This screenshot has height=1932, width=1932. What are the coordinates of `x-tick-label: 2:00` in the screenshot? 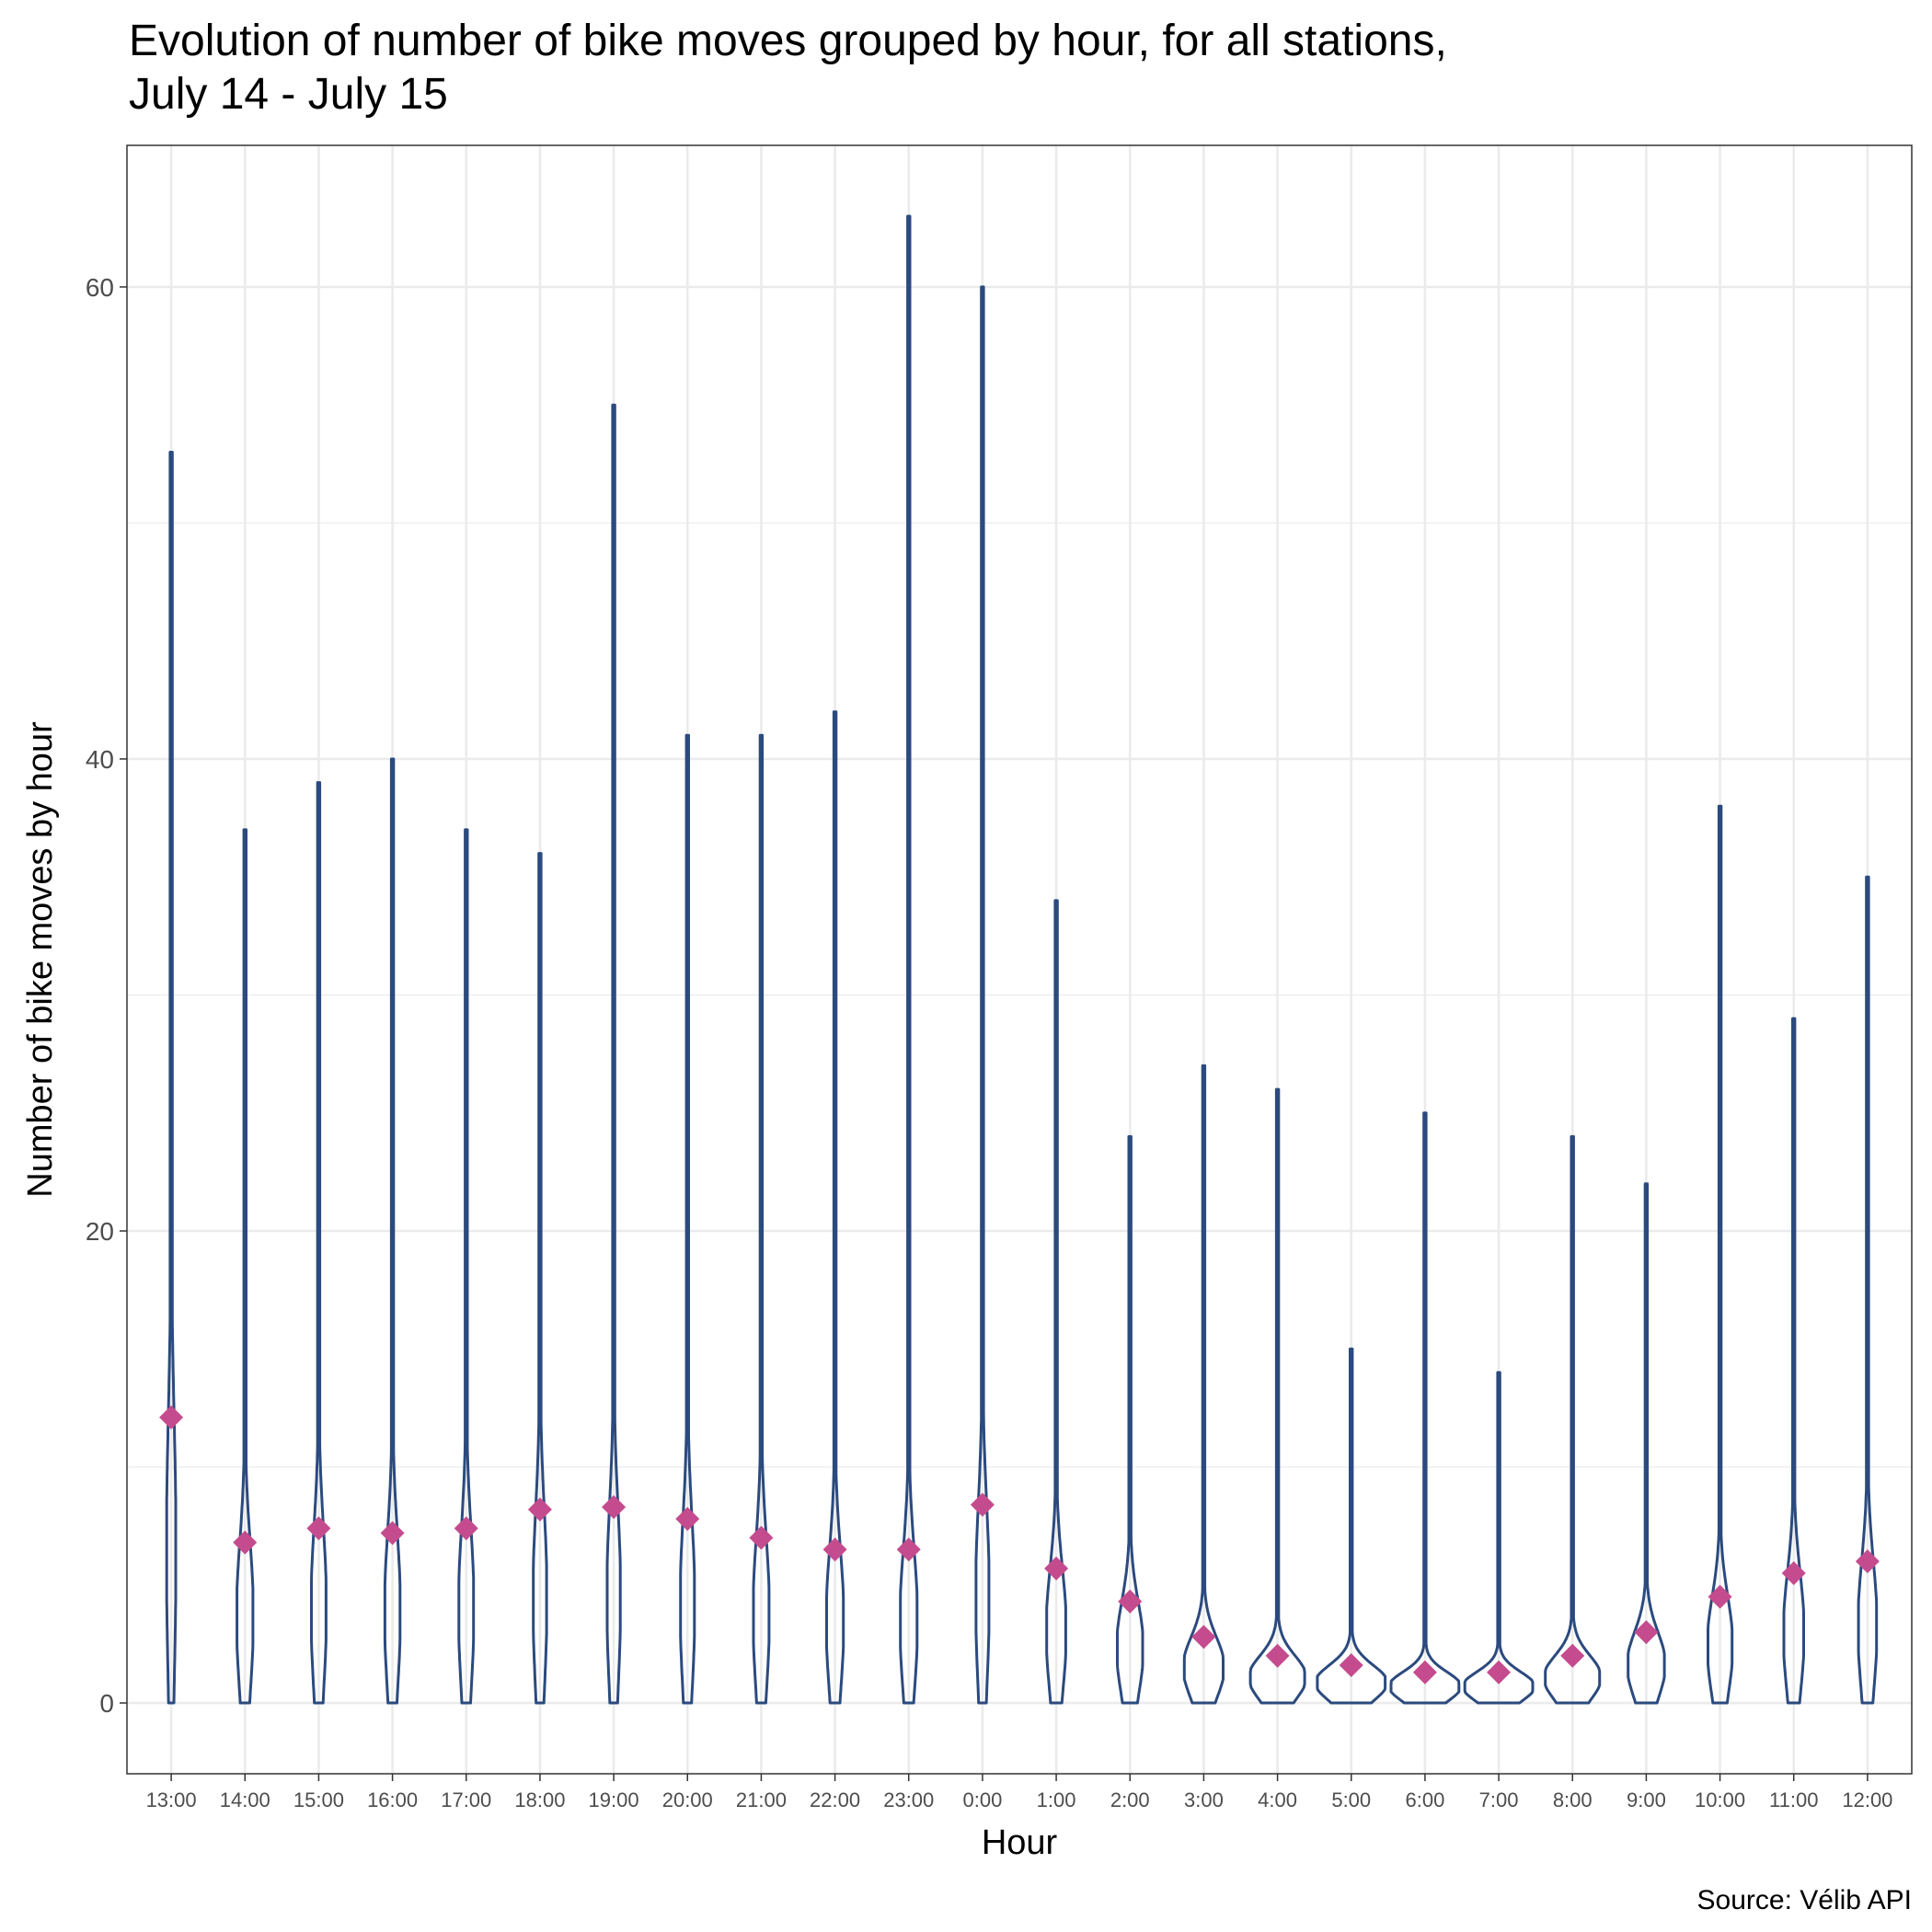 It's located at (1130, 1799).